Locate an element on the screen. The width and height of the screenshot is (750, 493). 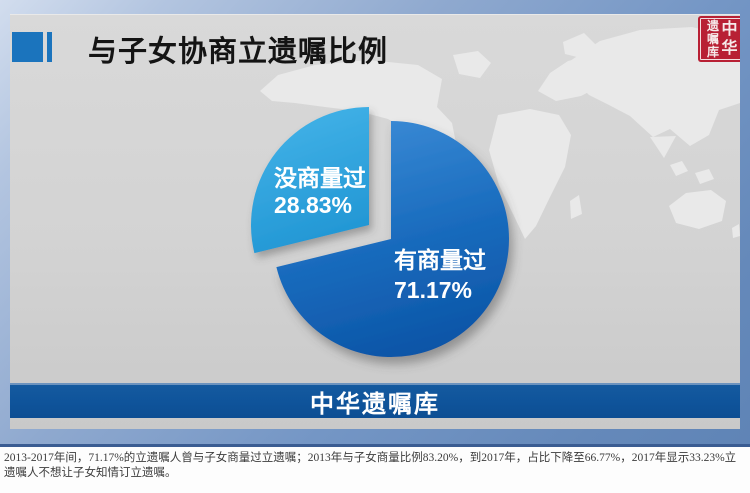
pie-label-not-discussed-name: 没商量过 is located at coordinates (320, 178).